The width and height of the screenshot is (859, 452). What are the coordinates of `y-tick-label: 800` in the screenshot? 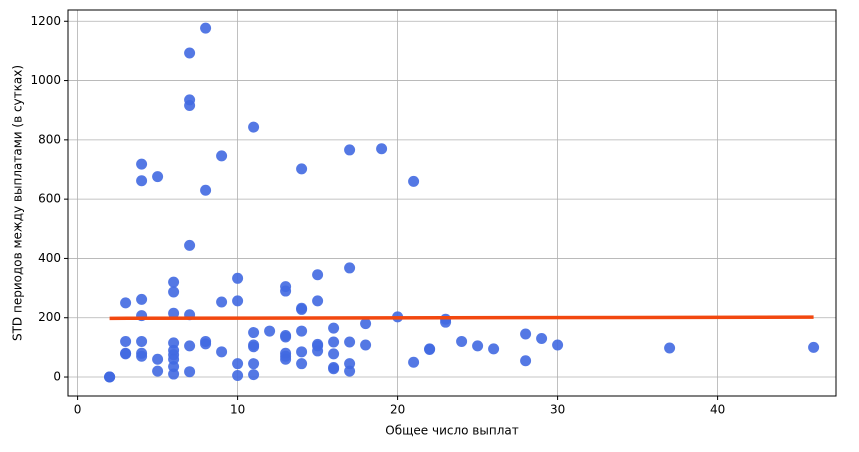 It's located at (49, 139).